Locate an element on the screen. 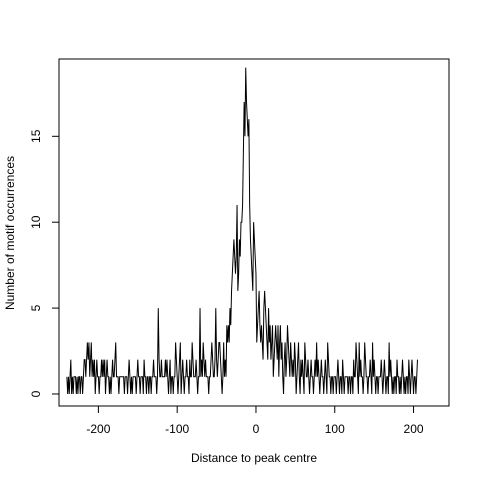  x-tick-label: -100 is located at coordinates (177, 429).